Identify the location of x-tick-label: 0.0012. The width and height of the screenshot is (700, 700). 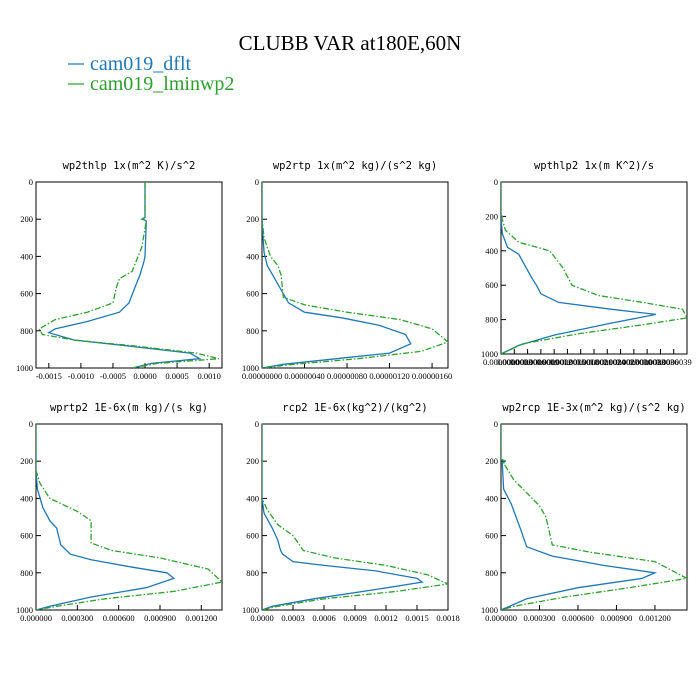
(385, 618).